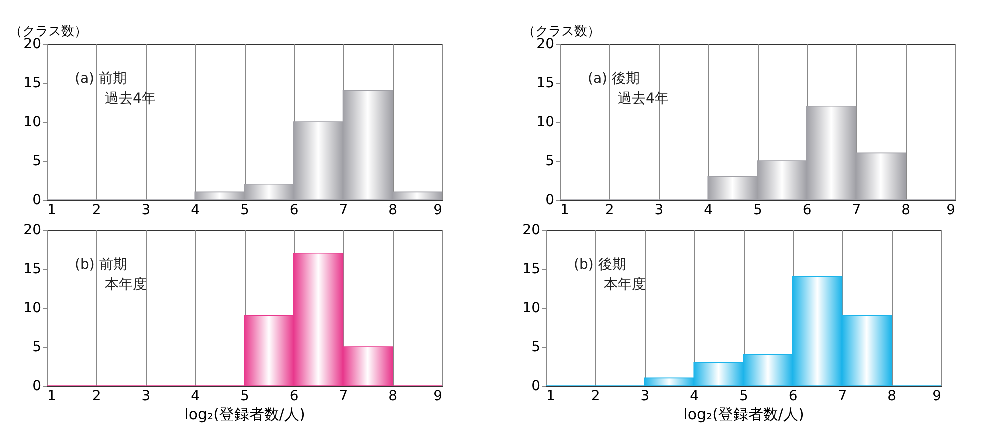 Image resolution: width=985 pixels, height=439 pixels. What do you see at coordinates (614, 79) in the screenshot?
I see `annotation: (a) 後期` at bounding box center [614, 79].